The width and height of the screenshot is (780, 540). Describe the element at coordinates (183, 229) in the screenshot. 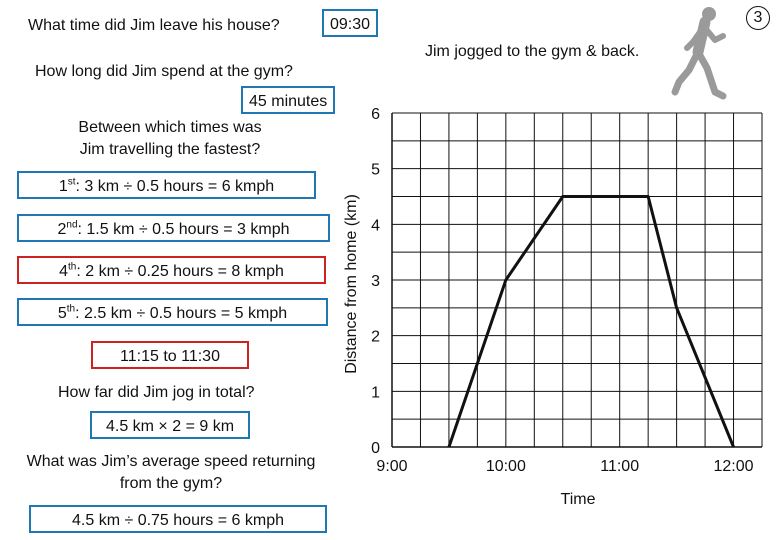

I see `leg-calculation: : 1.5 km ÷ 0.5 hours = 3 kmph` at that location.